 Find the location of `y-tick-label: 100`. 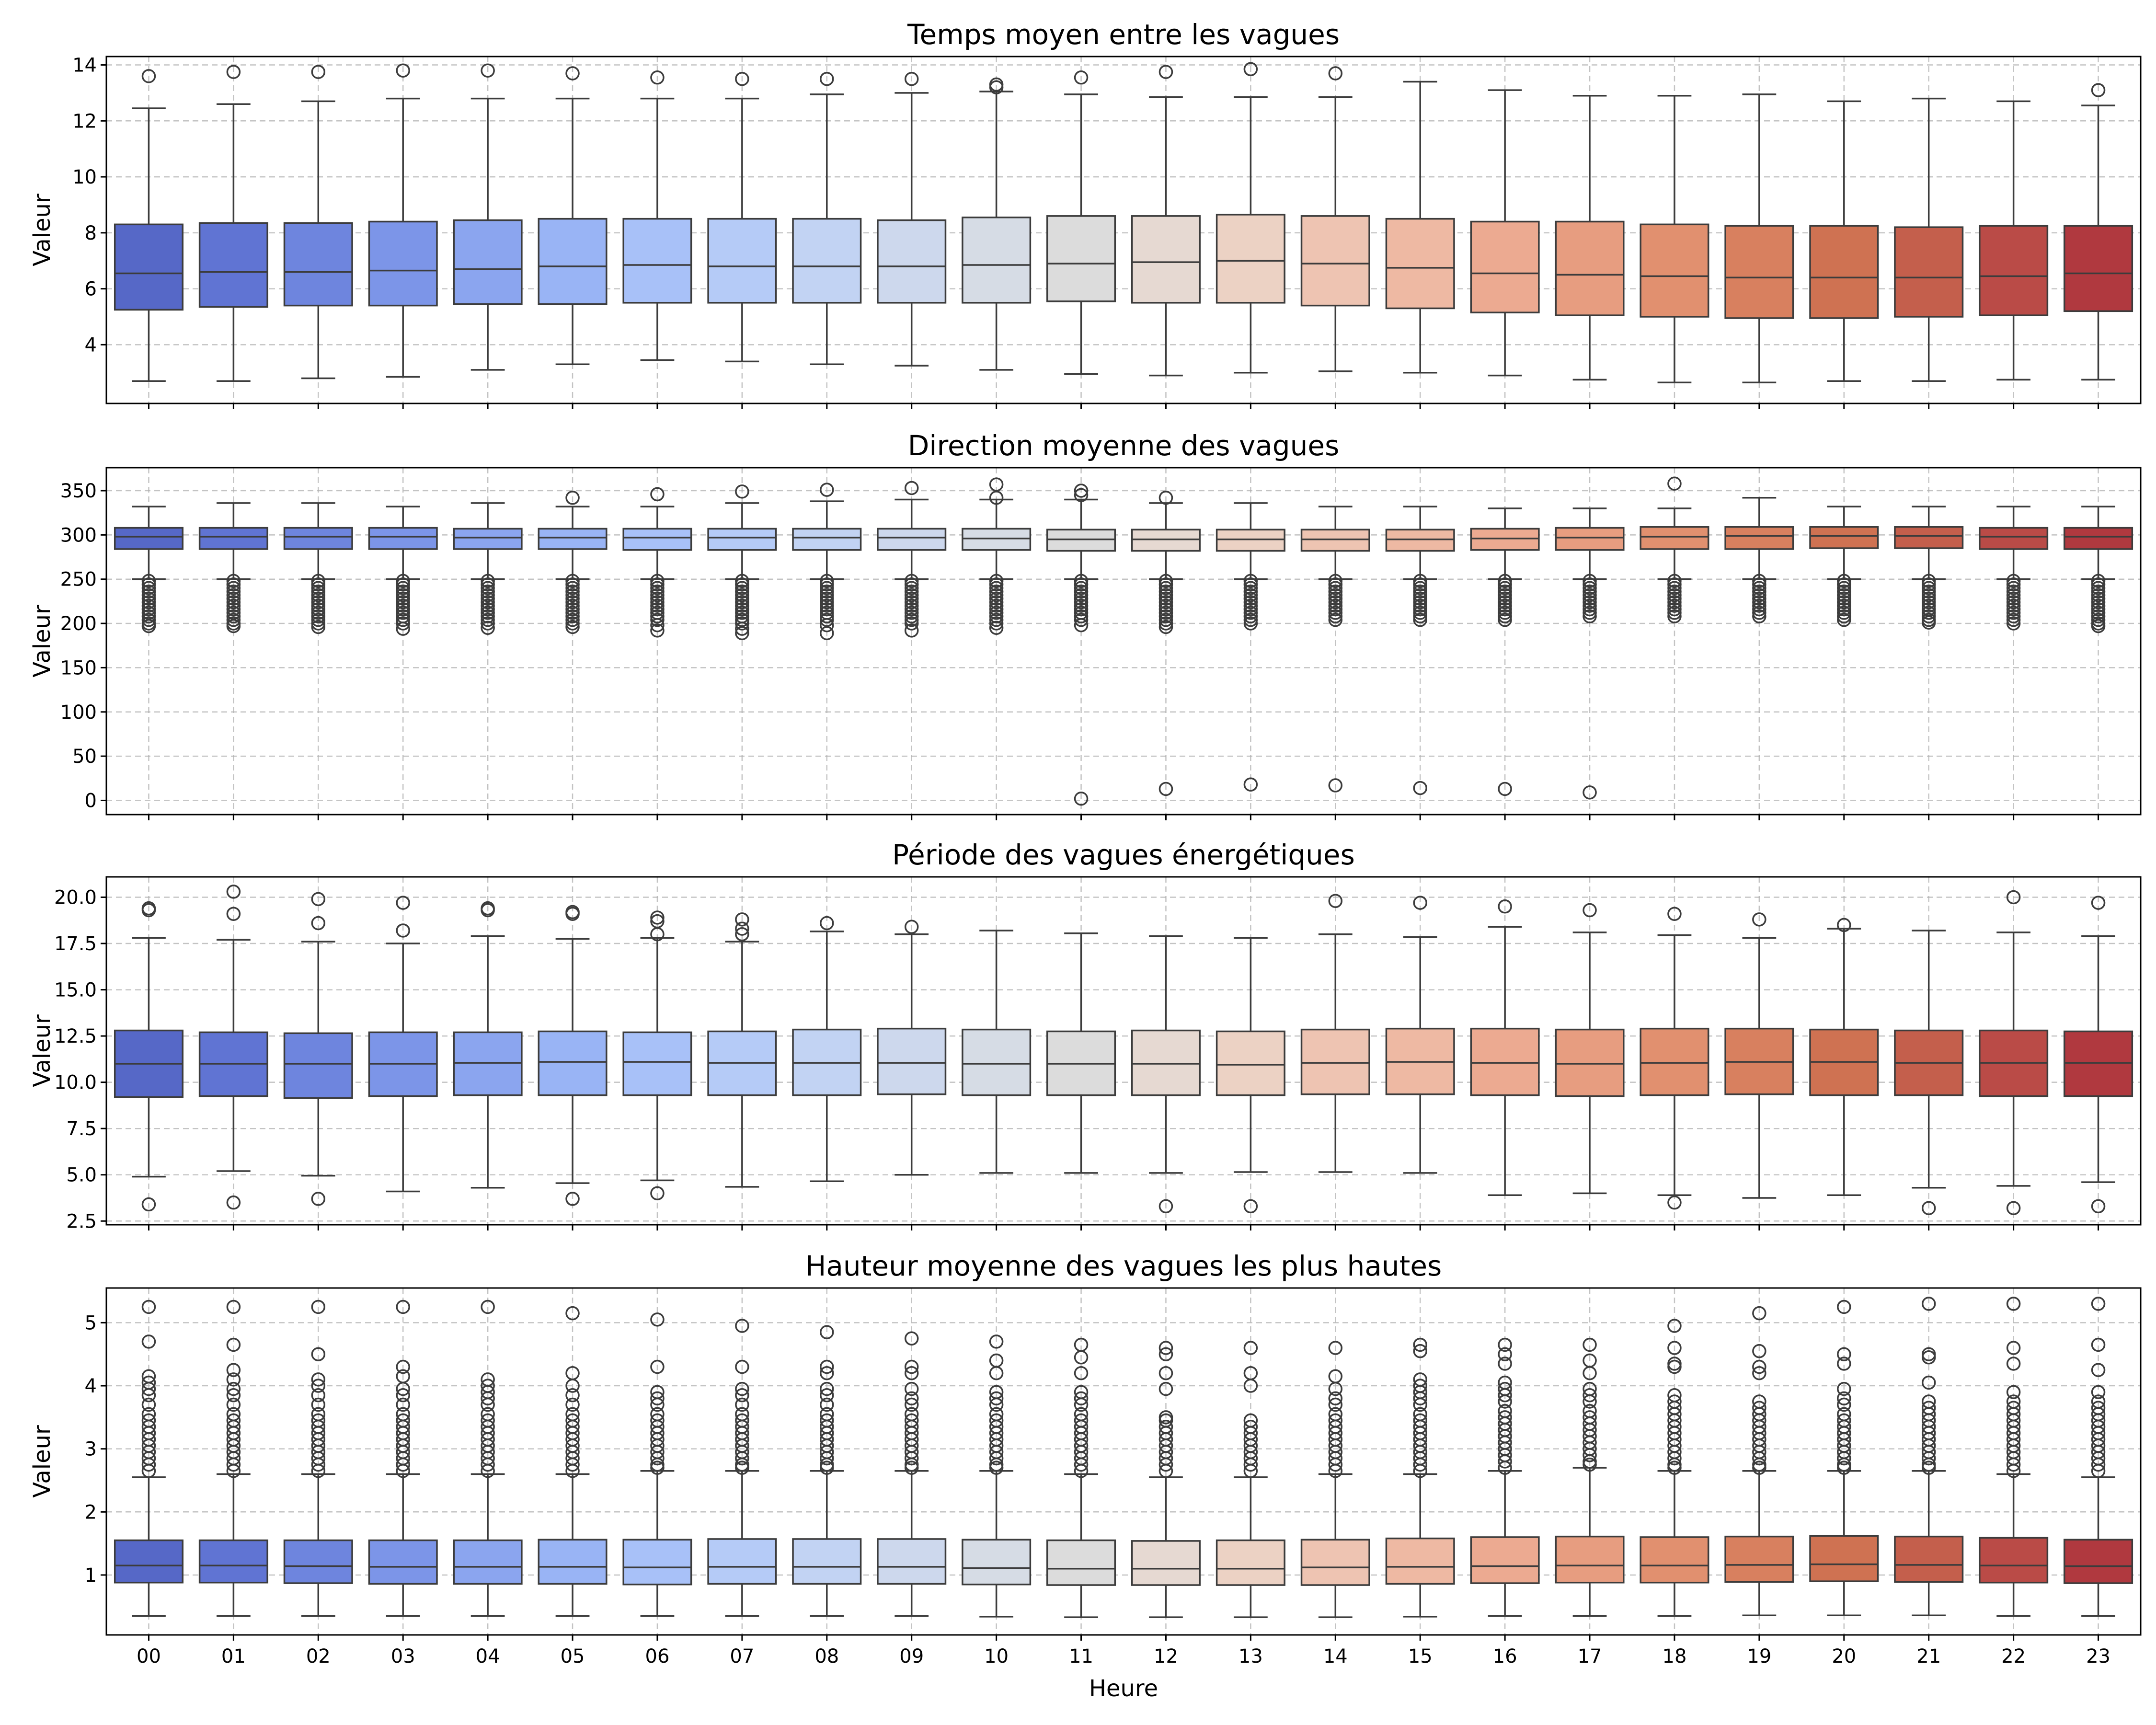

y-tick-label: 100 is located at coordinates (78, 713).